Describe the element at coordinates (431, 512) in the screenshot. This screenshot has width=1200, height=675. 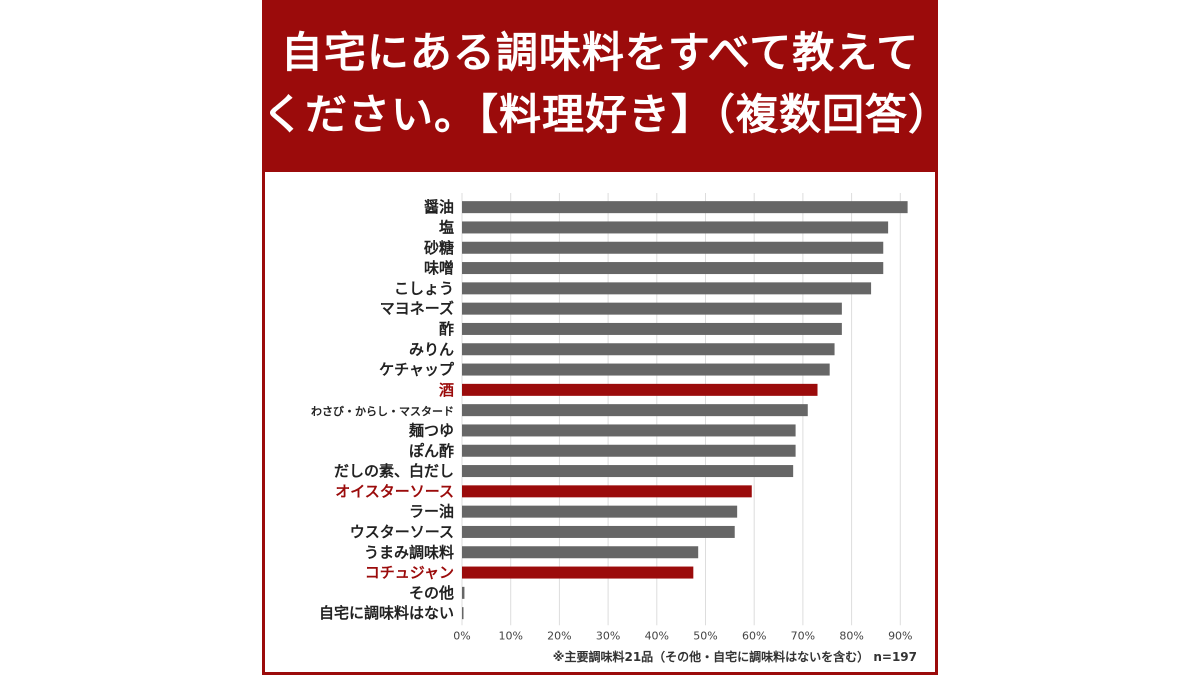
I see `category-label: ラー油` at that location.